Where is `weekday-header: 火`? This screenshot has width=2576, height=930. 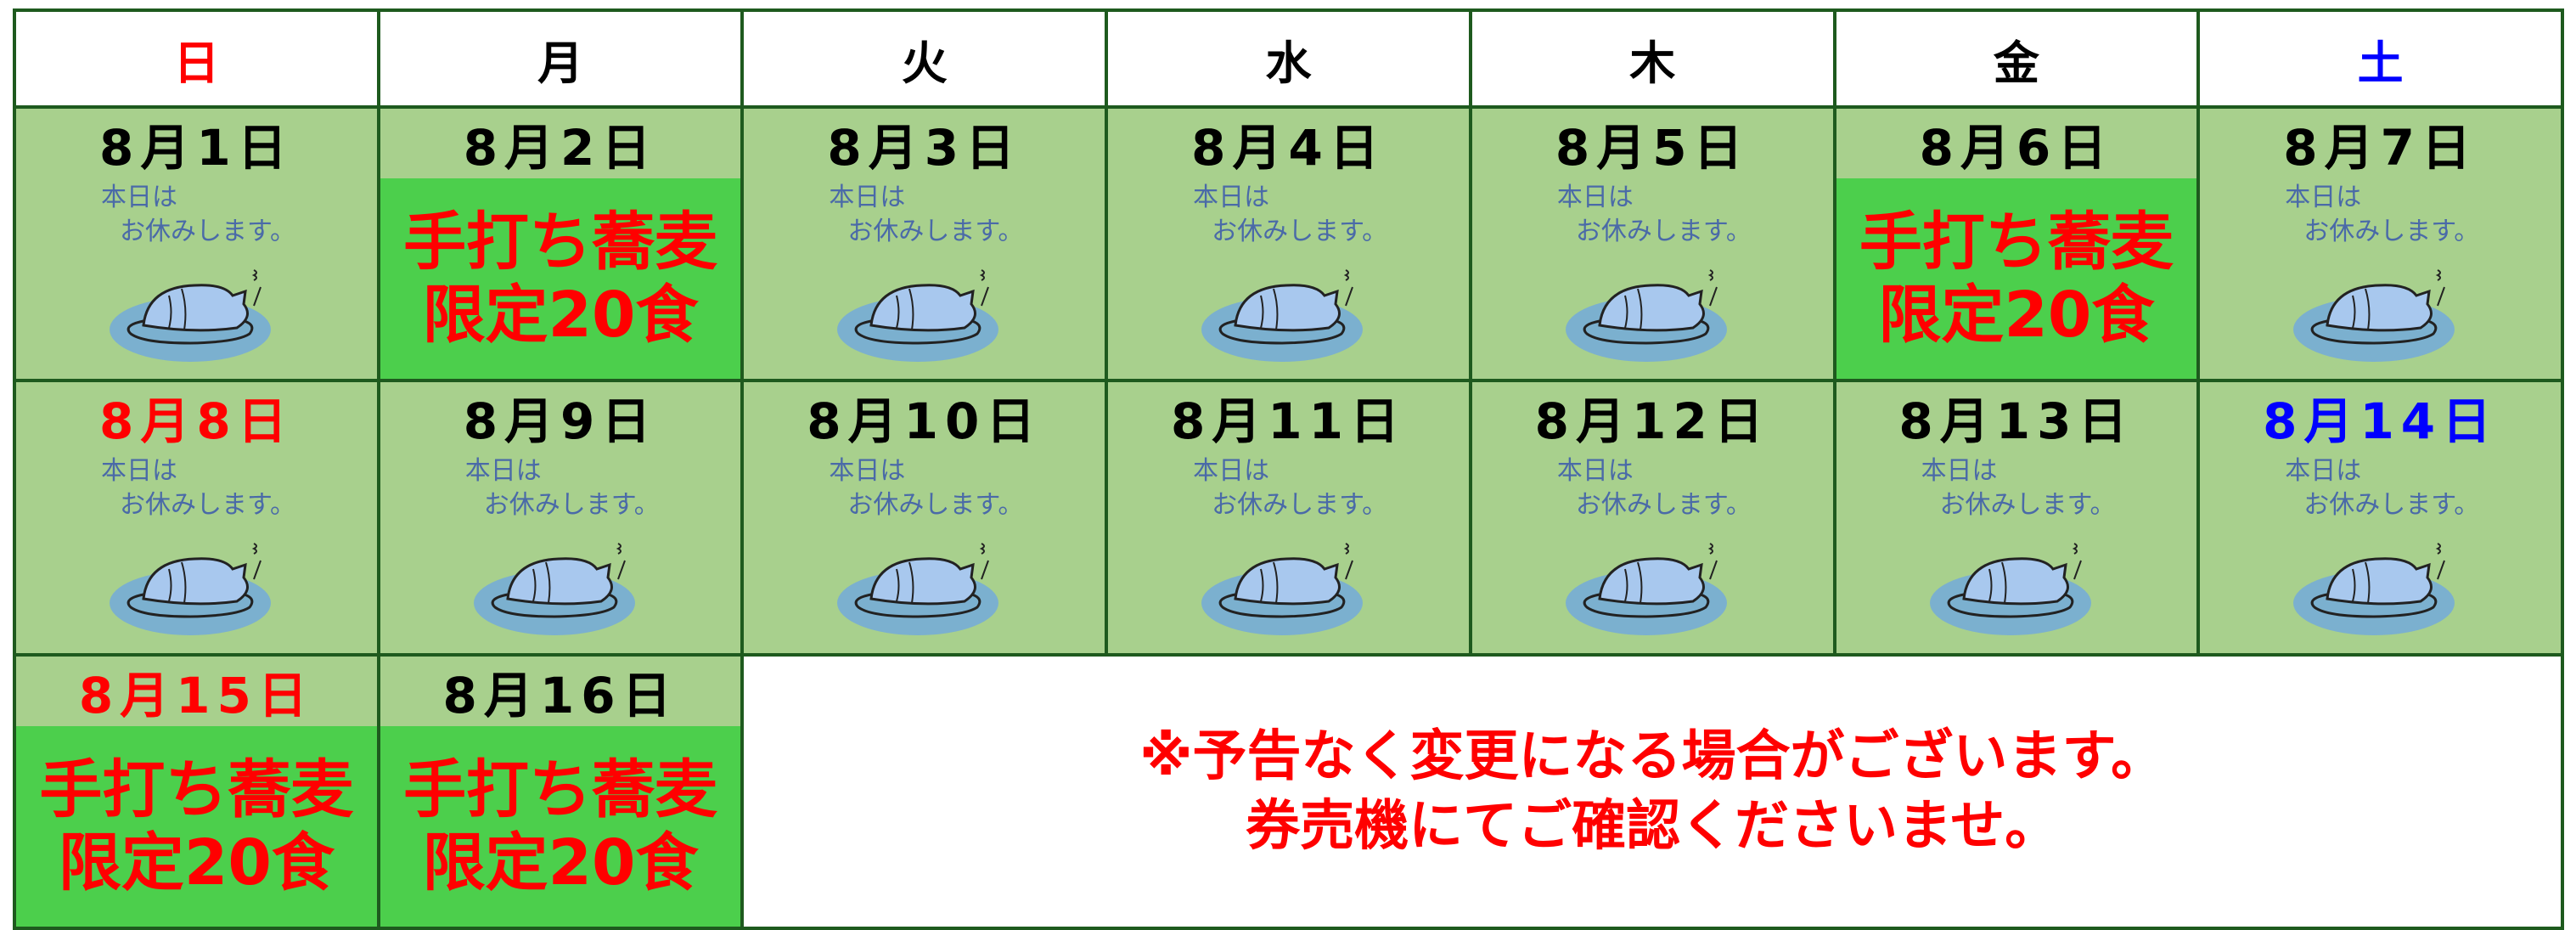
weekday-header: 火 is located at coordinates (924, 59).